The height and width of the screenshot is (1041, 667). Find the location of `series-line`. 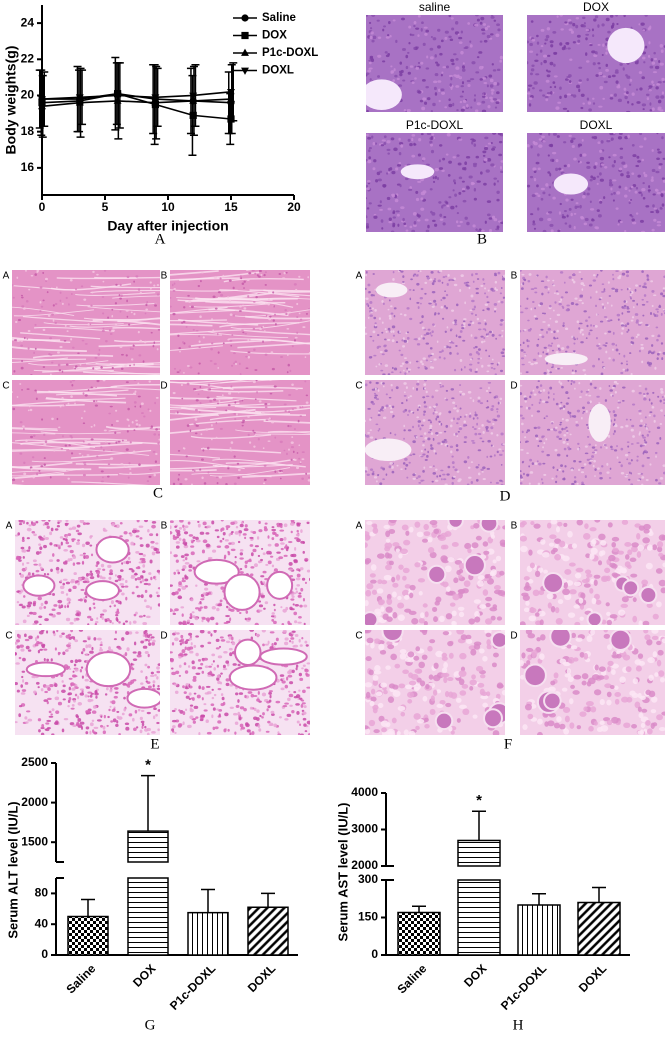

series-line is located at coordinates (136, 95).